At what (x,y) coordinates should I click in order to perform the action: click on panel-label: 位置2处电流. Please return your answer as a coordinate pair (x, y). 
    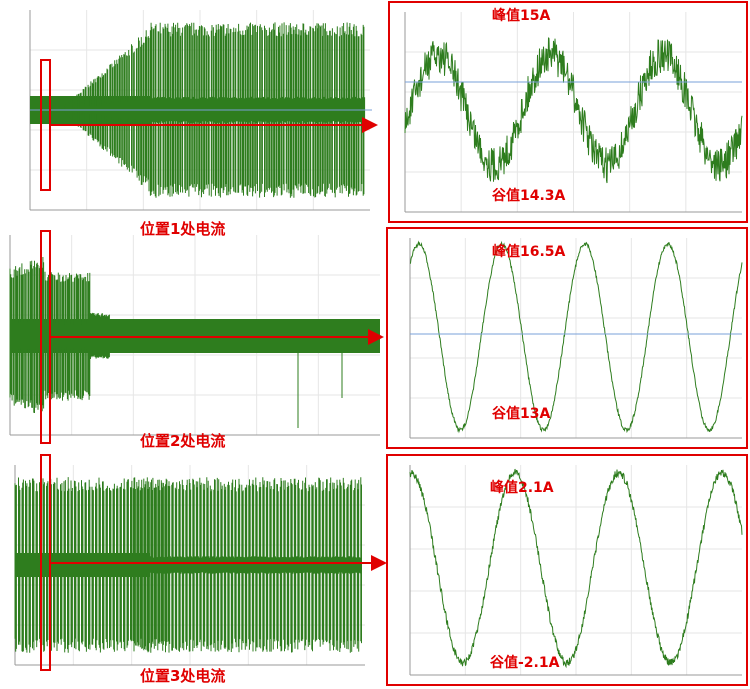
    Looking at the image, I should click on (182, 441).